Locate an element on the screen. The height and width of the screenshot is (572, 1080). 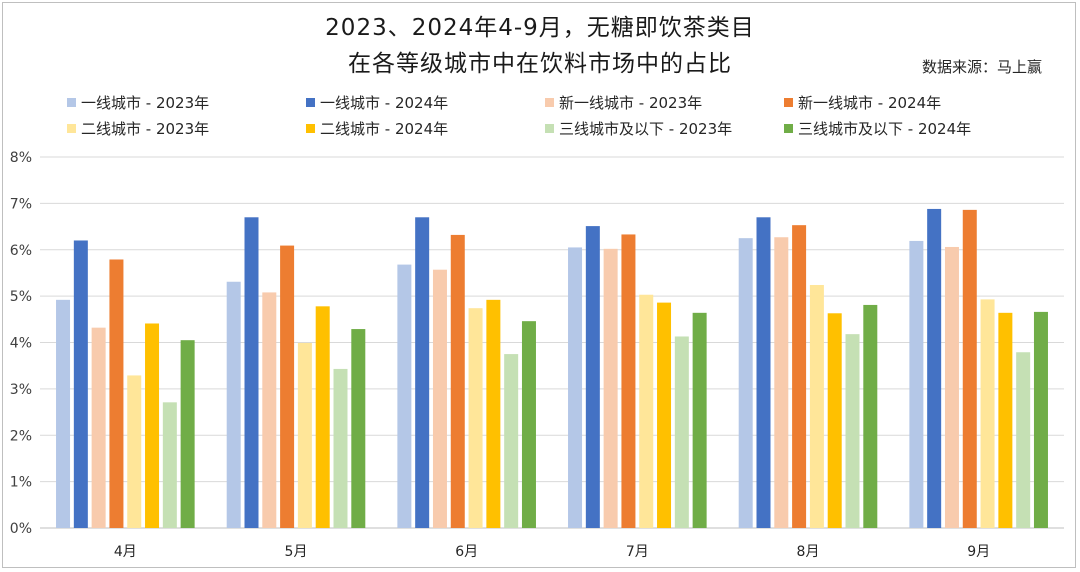
x-category-label: 7月 is located at coordinates (637, 552).